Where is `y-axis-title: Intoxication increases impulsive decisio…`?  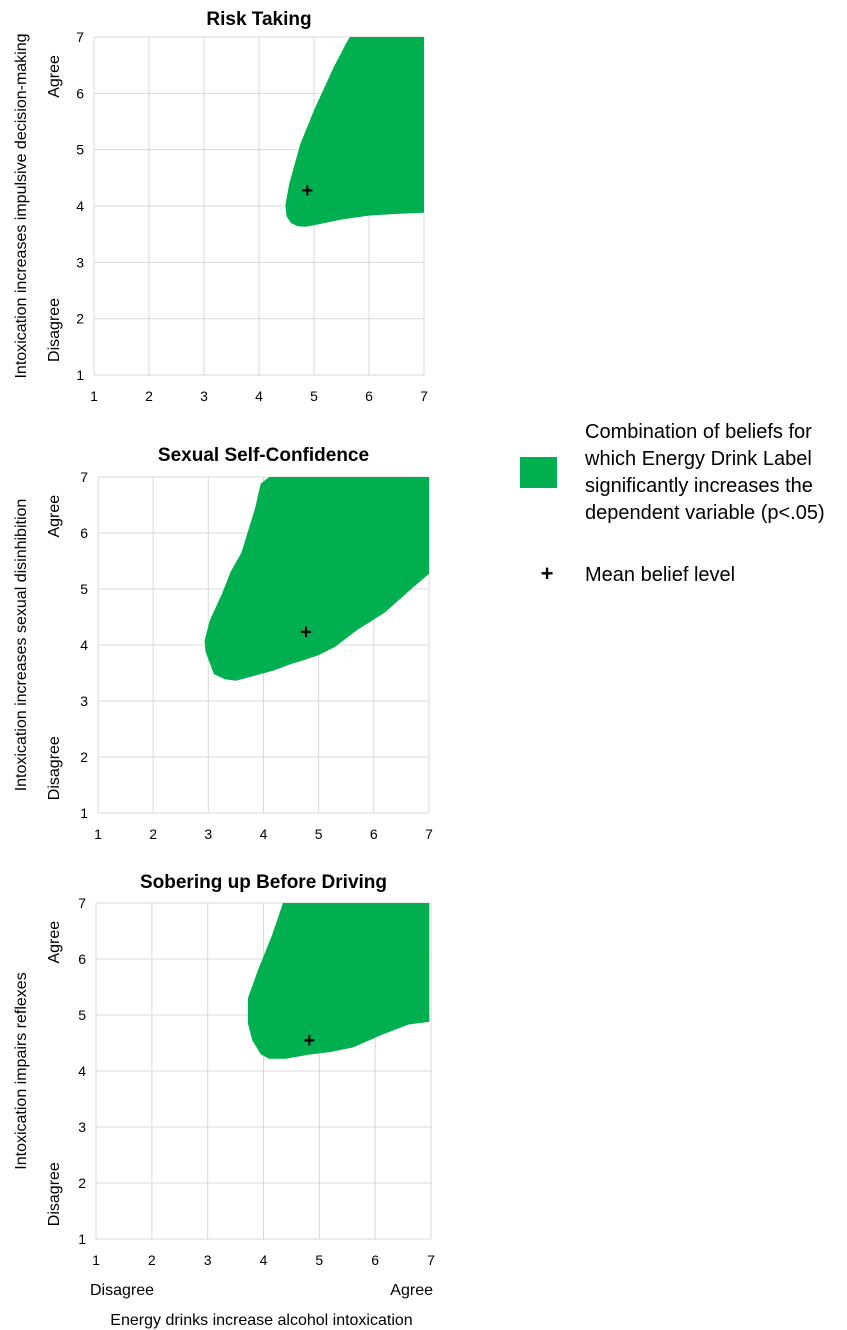 y-axis-title: Intoxication increases impulsive decisio… is located at coordinates (21, 205).